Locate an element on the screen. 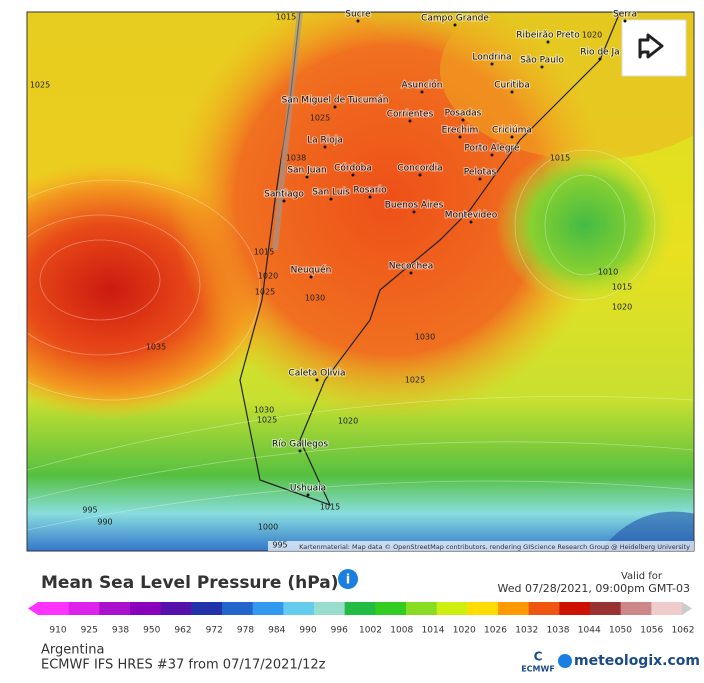  info-icon: i is located at coordinates (348, 579).